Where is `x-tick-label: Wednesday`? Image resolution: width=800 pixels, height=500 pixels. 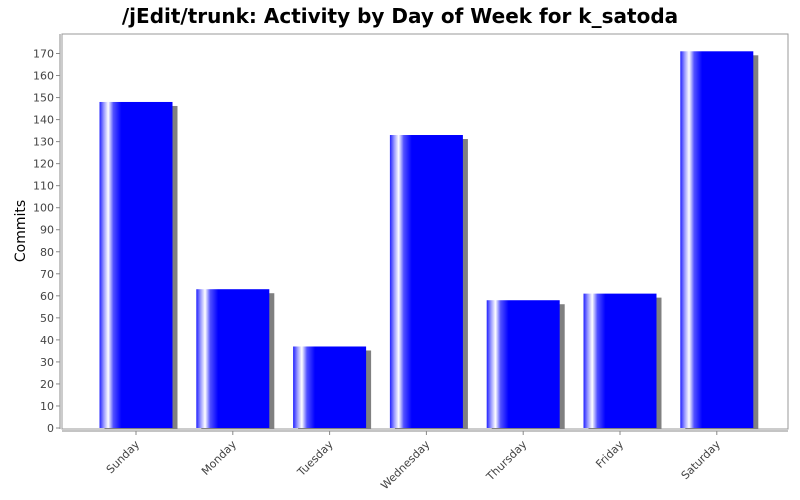 x-tick-label: Wednesday is located at coordinates (405, 465).